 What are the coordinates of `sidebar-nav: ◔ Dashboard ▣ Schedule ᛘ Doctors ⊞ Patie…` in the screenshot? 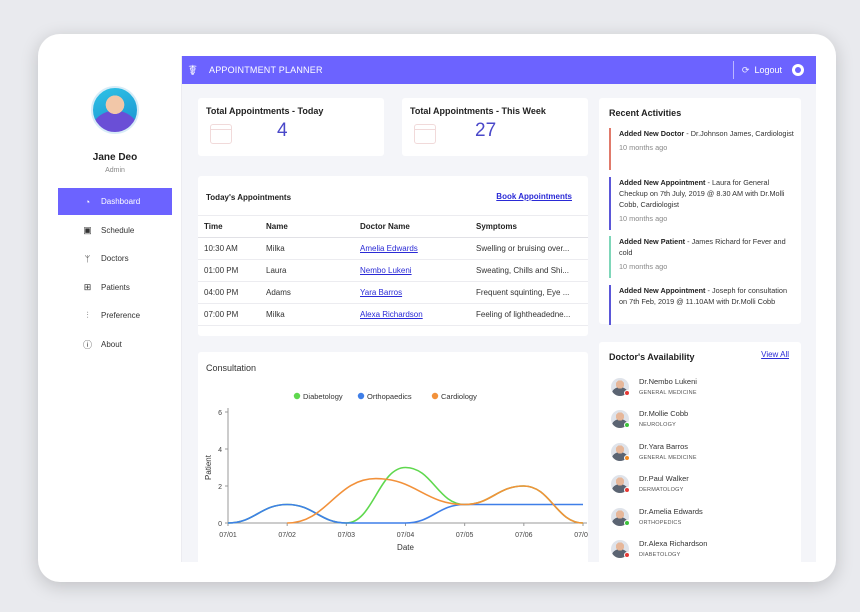 It's located at (115, 273).